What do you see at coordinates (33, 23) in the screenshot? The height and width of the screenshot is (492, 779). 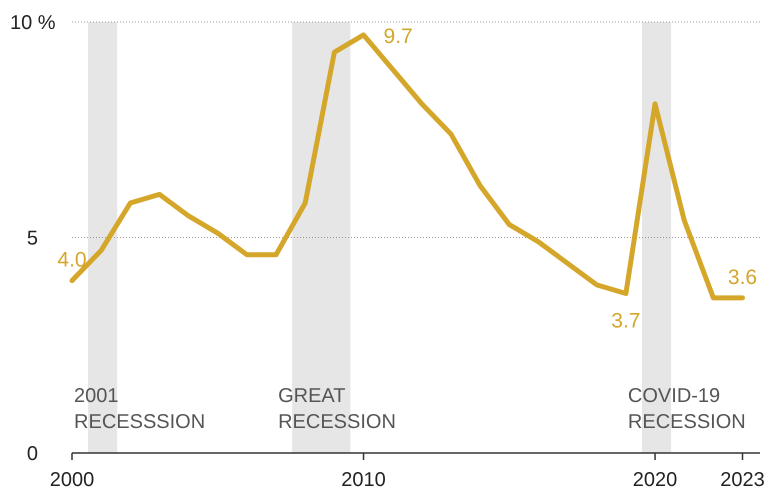 I see `y-tick-label: 10 %` at bounding box center [33, 23].